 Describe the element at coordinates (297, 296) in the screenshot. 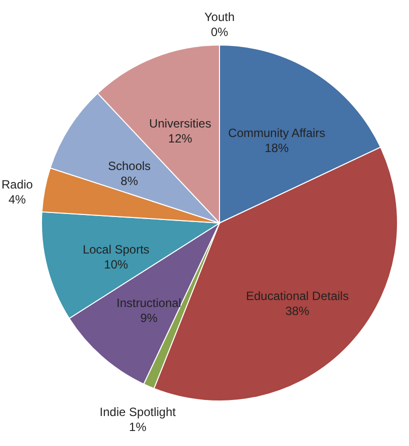

I see `slice-label: Educational Details` at that location.